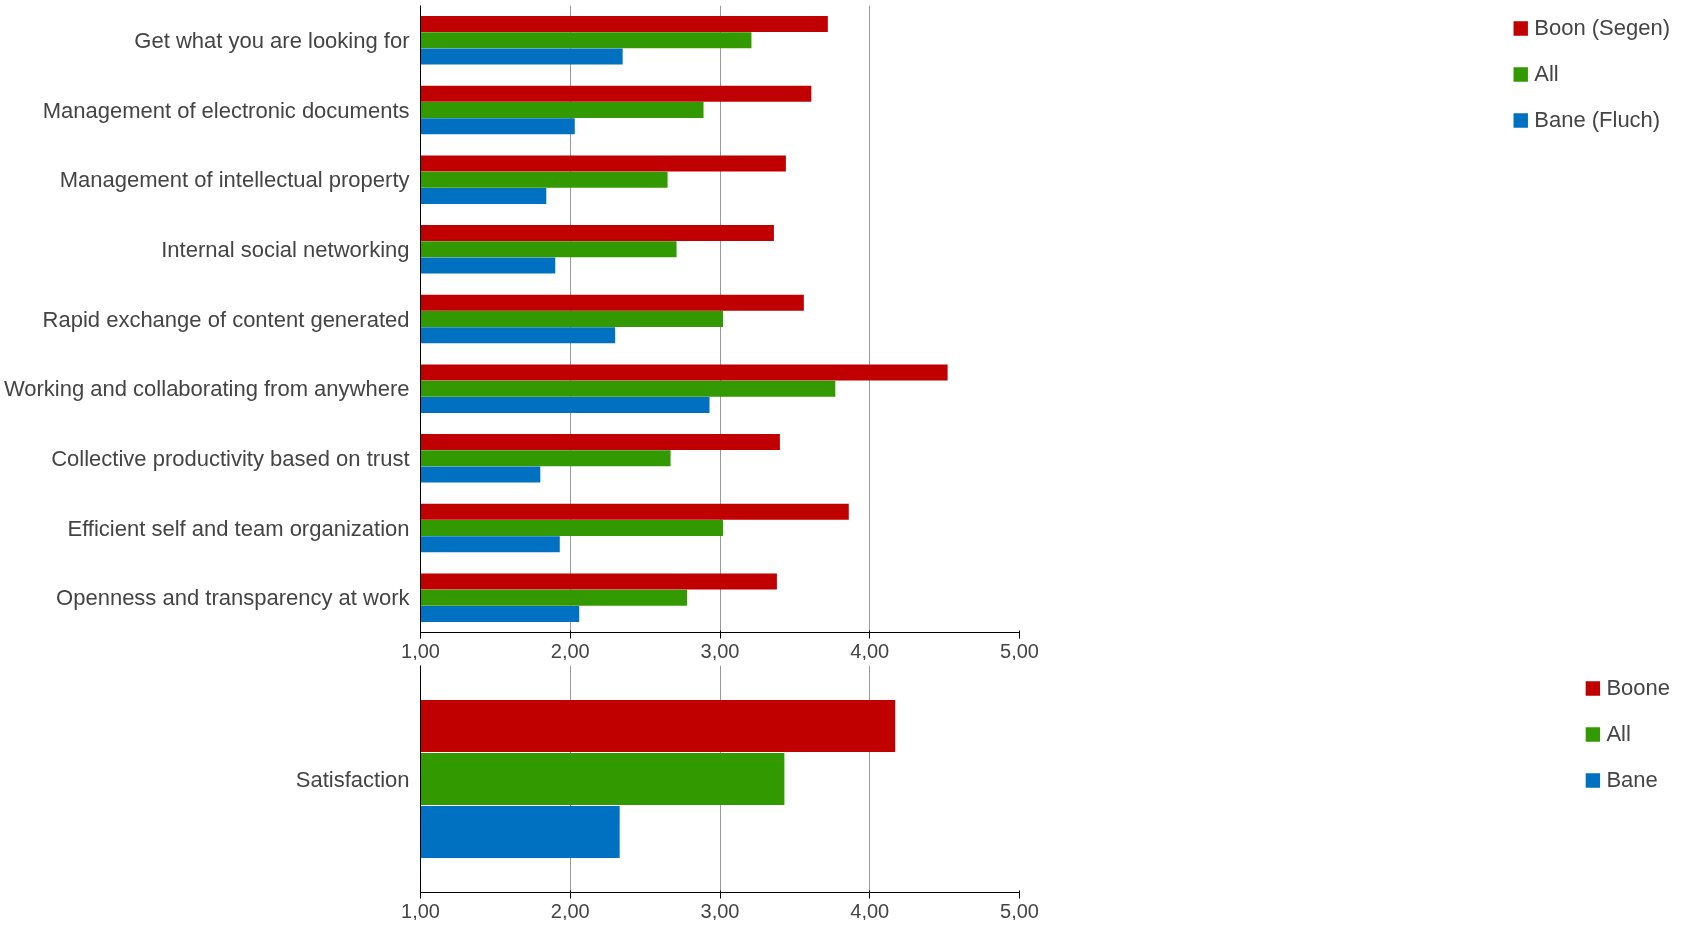  Describe the element at coordinates (1638, 688) in the screenshot. I see `legend-label: Boone` at that location.